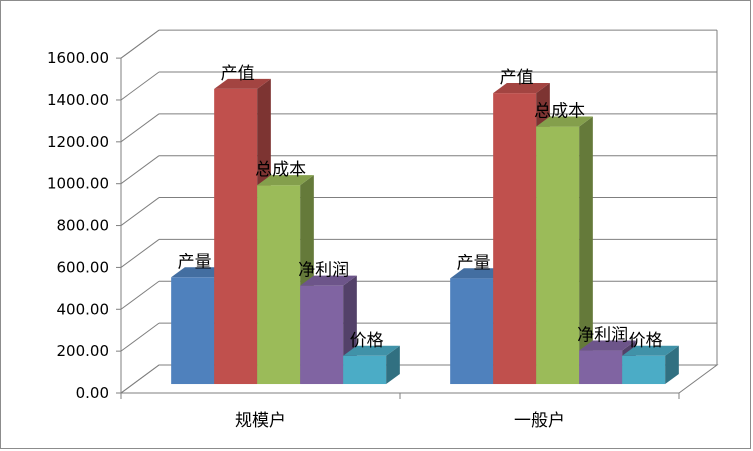 The height and width of the screenshot is (451, 753). Describe the element at coordinates (83, 267) in the screenshot. I see `y-tick-label: 600.00` at that location.